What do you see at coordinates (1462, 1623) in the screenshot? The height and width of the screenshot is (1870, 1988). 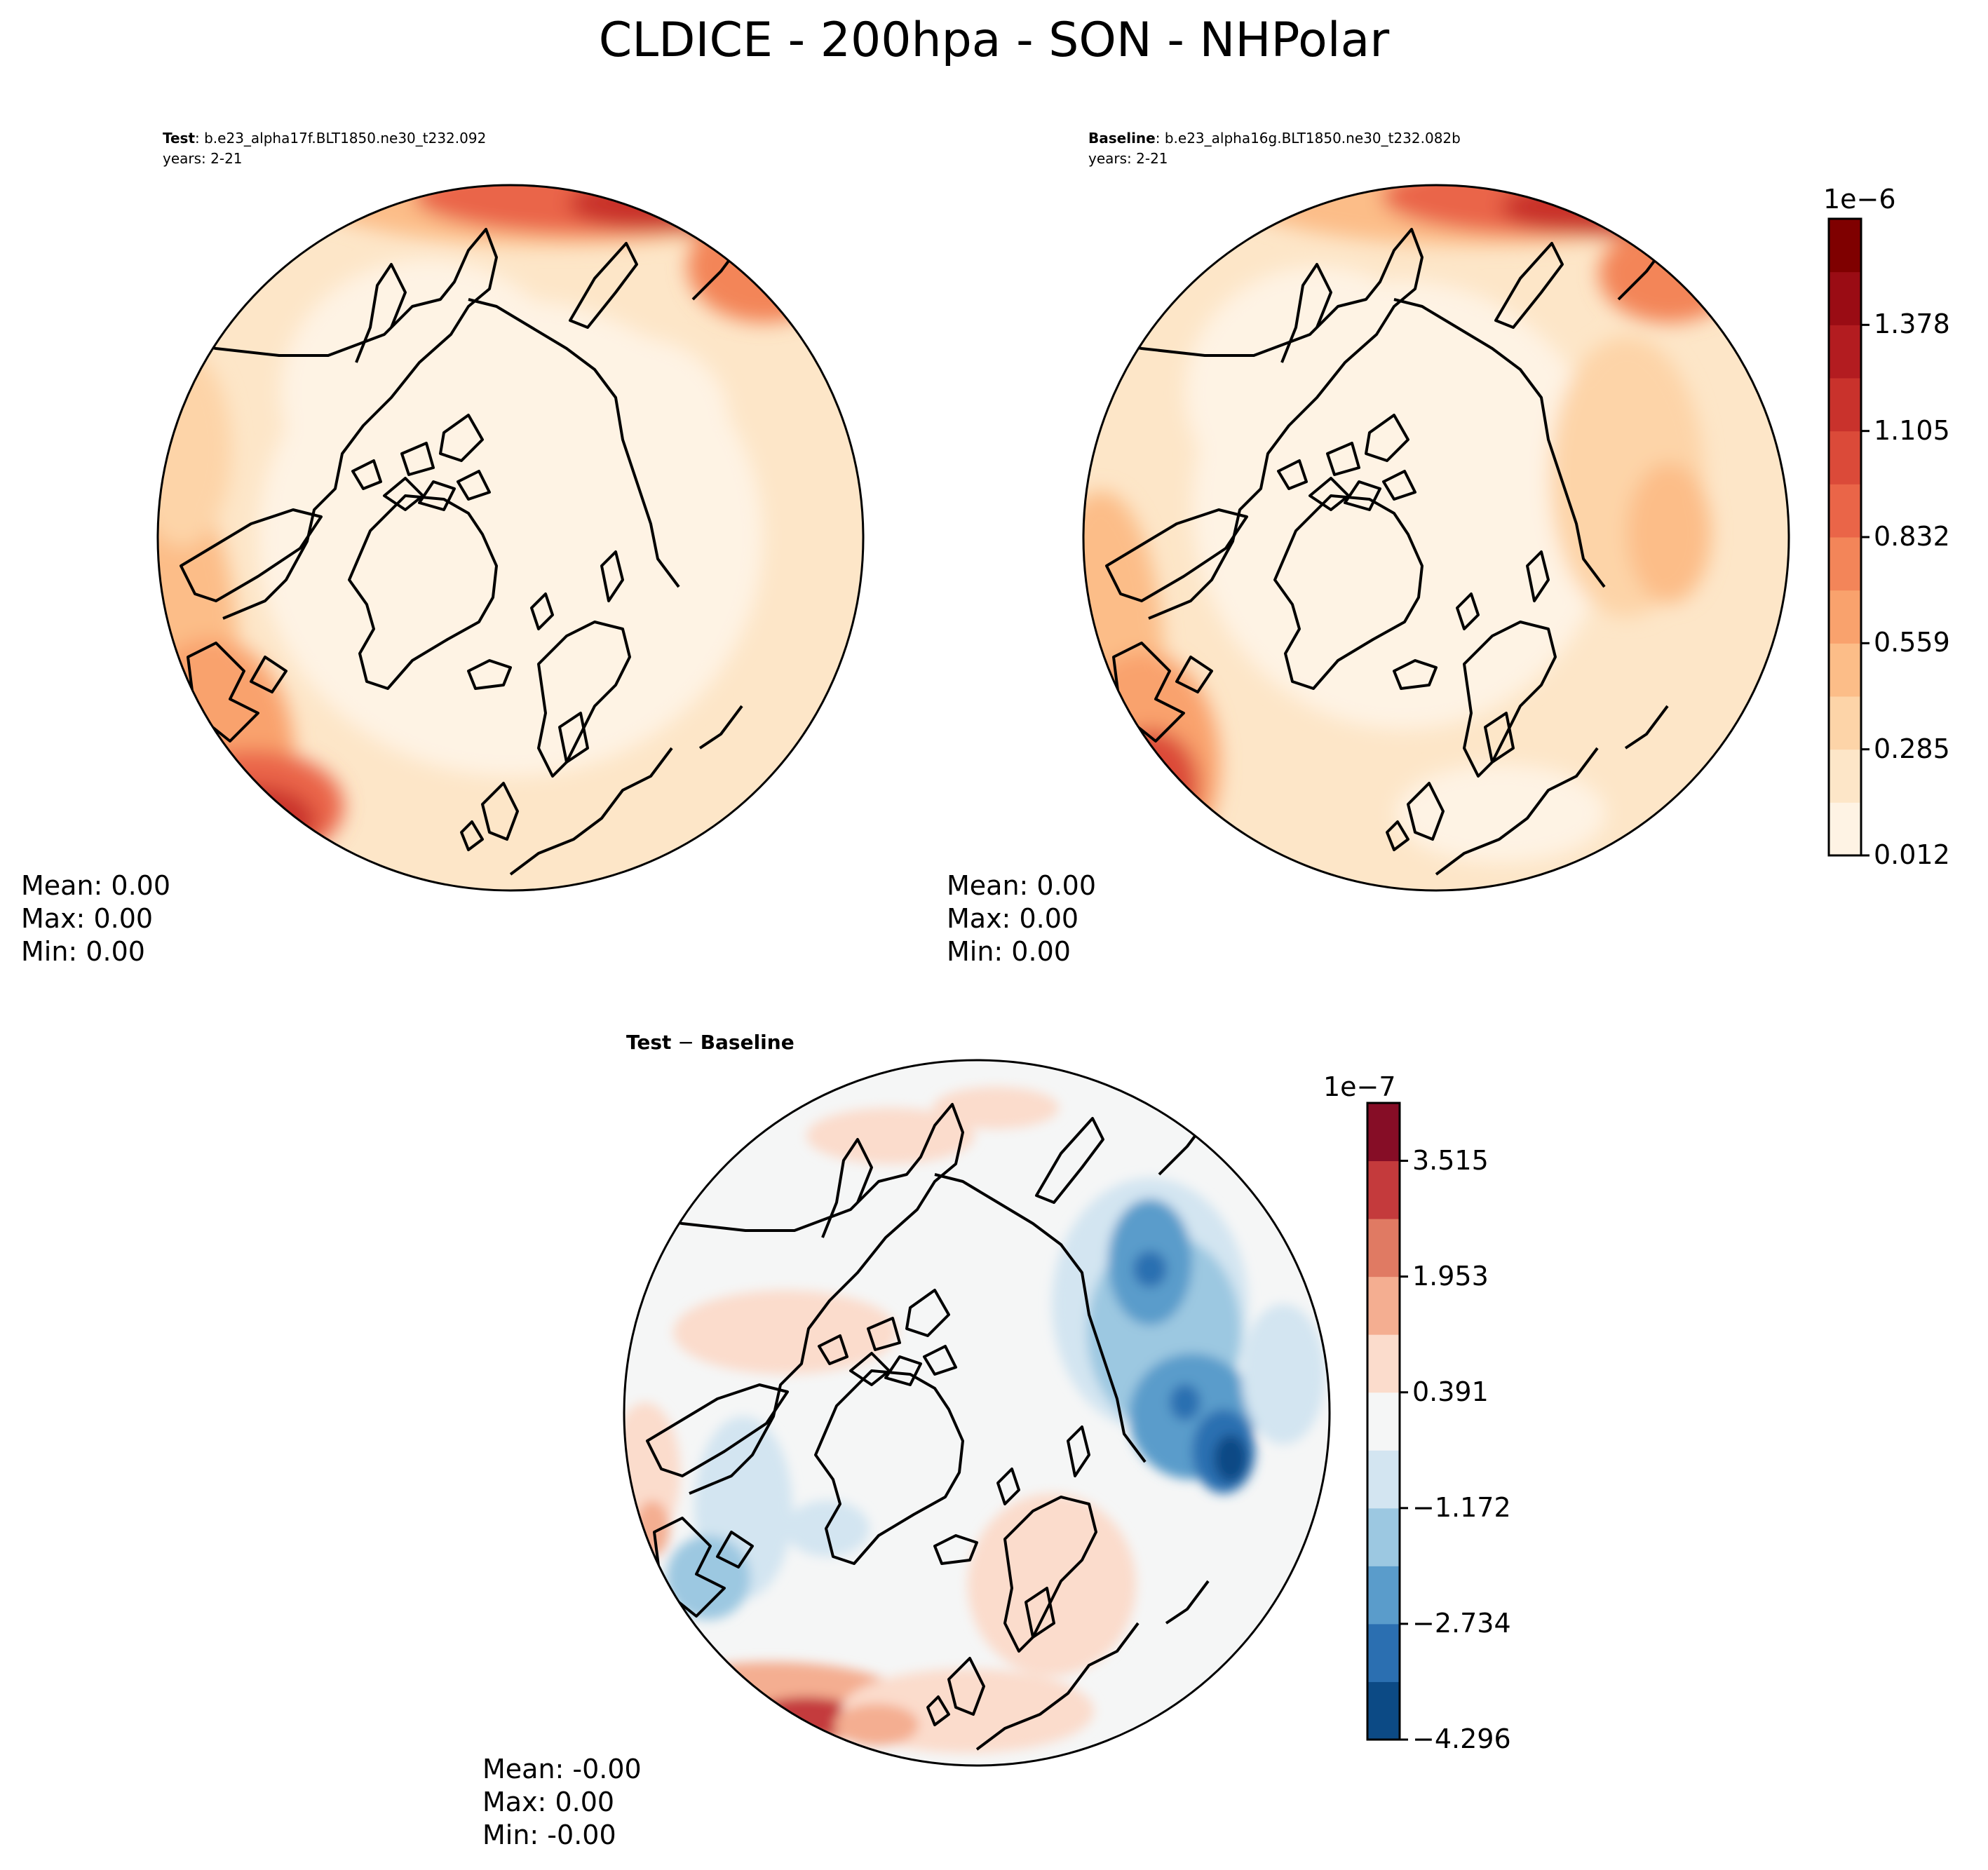 I see `colorbar-tick-label: −2.734` at bounding box center [1462, 1623].